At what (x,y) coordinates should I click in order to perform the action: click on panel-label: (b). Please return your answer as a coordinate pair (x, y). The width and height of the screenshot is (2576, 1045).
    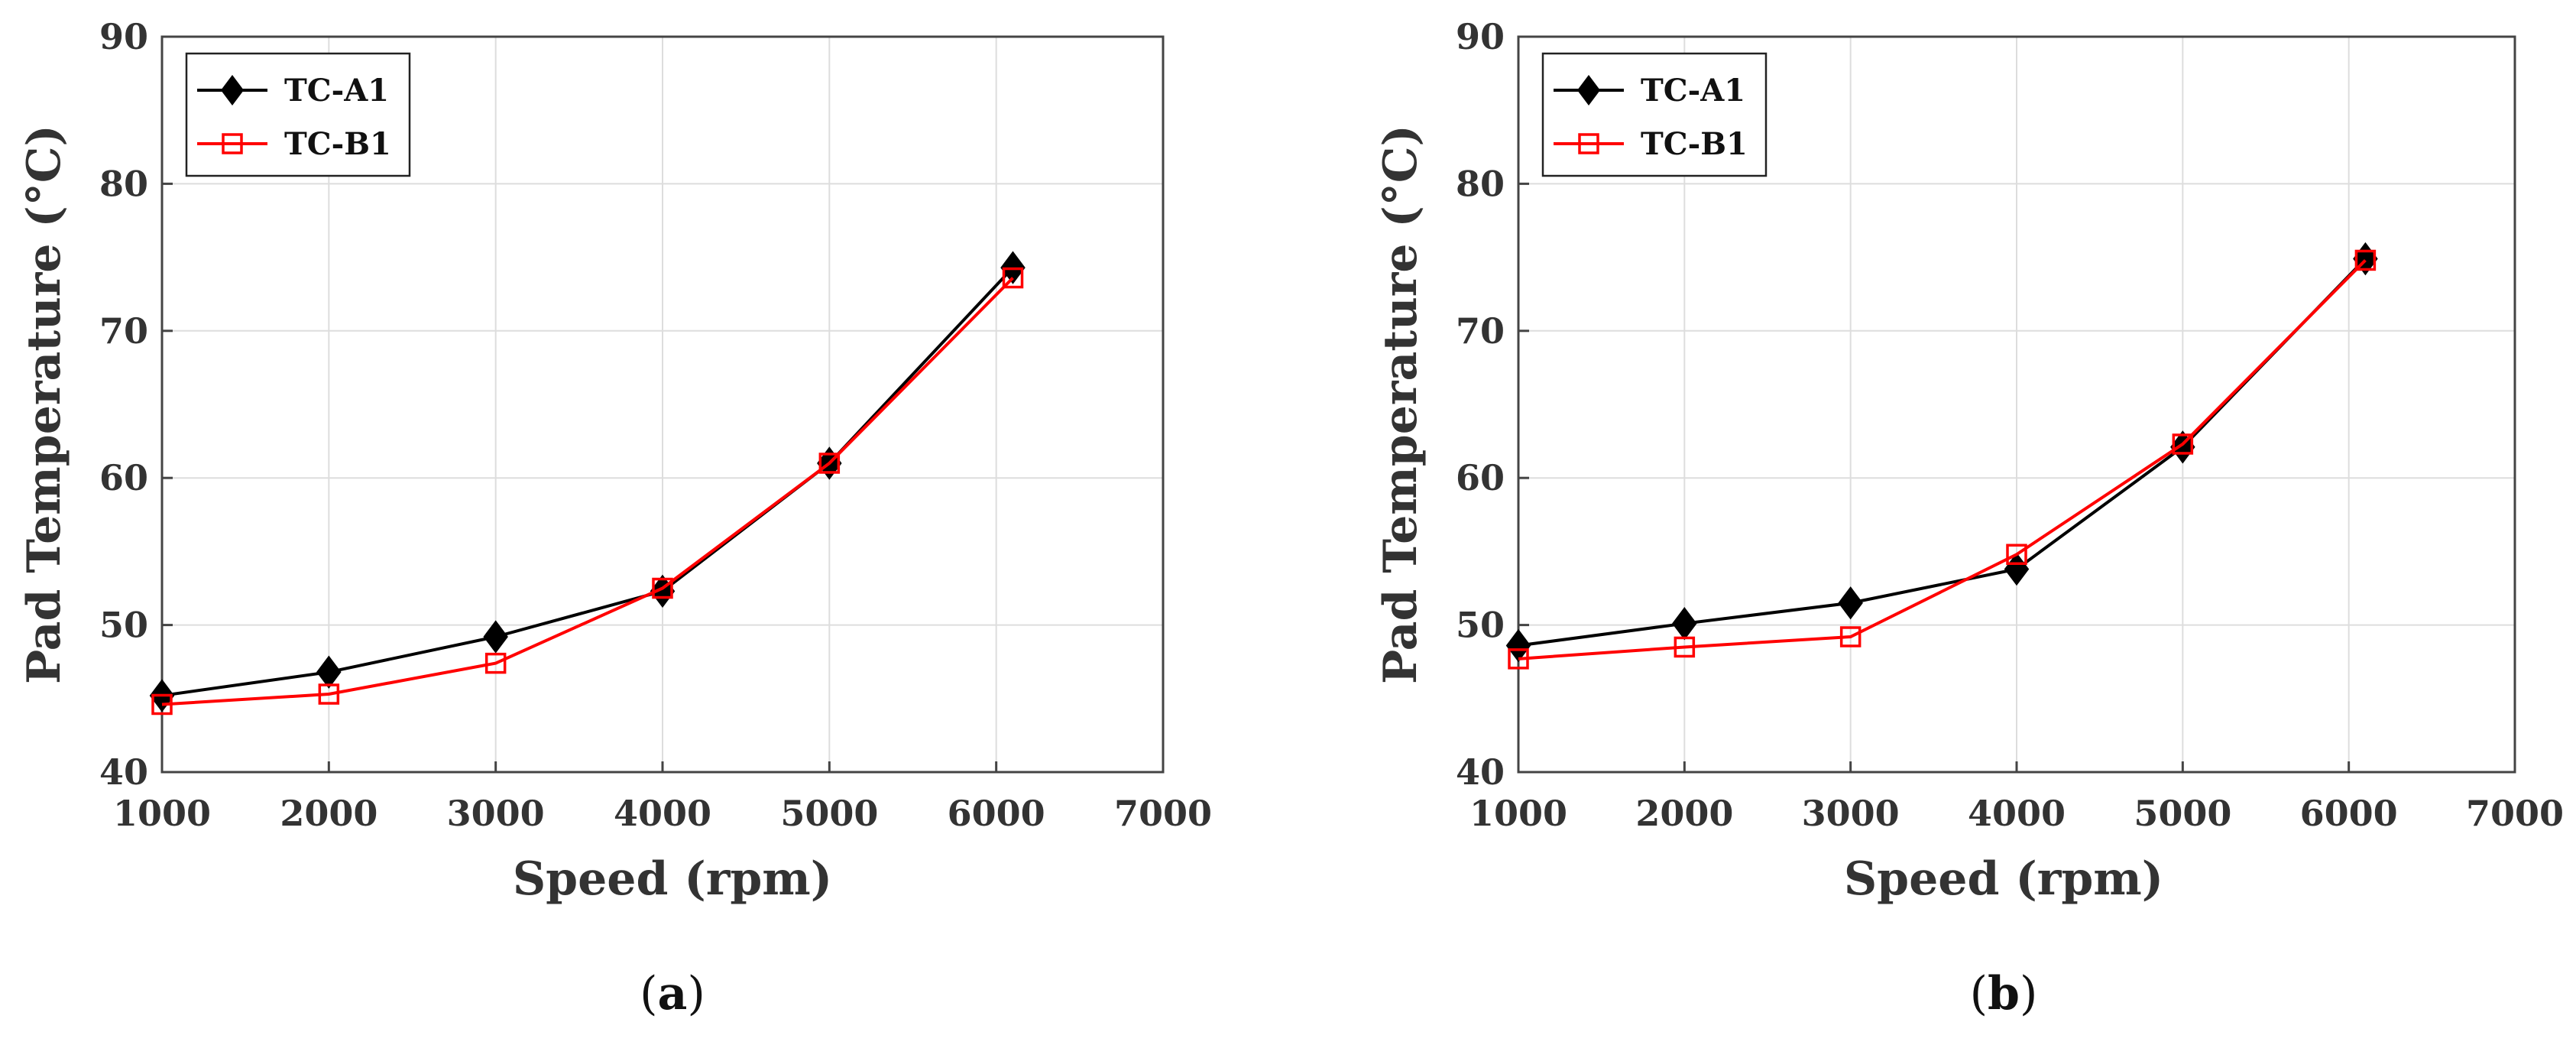
    Looking at the image, I should click on (2004, 994).